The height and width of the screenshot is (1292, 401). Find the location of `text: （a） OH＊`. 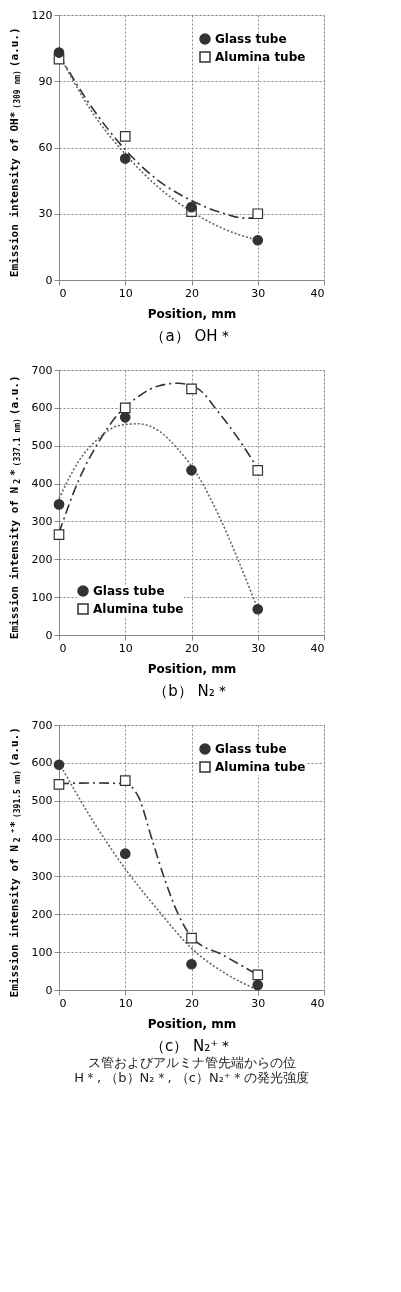

text: （a） OH＊ is located at coordinates (191, 336).